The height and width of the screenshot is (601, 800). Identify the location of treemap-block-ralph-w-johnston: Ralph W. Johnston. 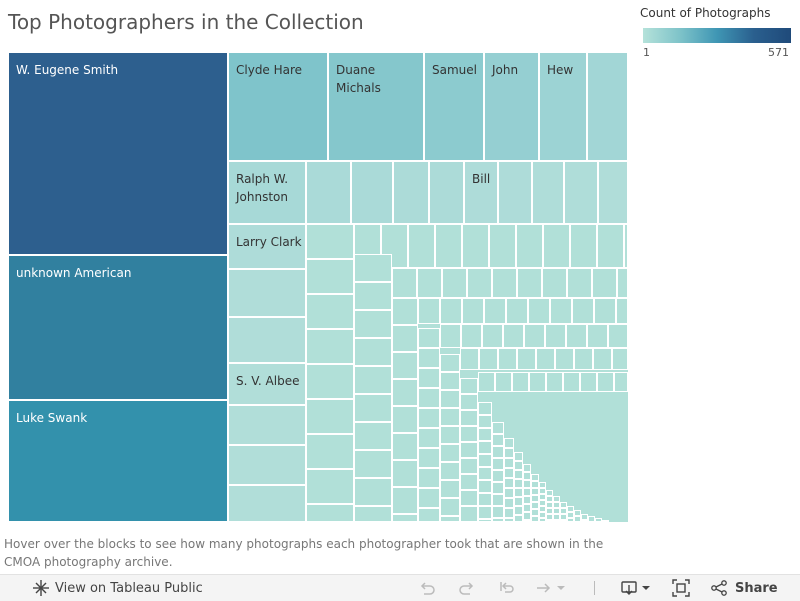
(267, 192).